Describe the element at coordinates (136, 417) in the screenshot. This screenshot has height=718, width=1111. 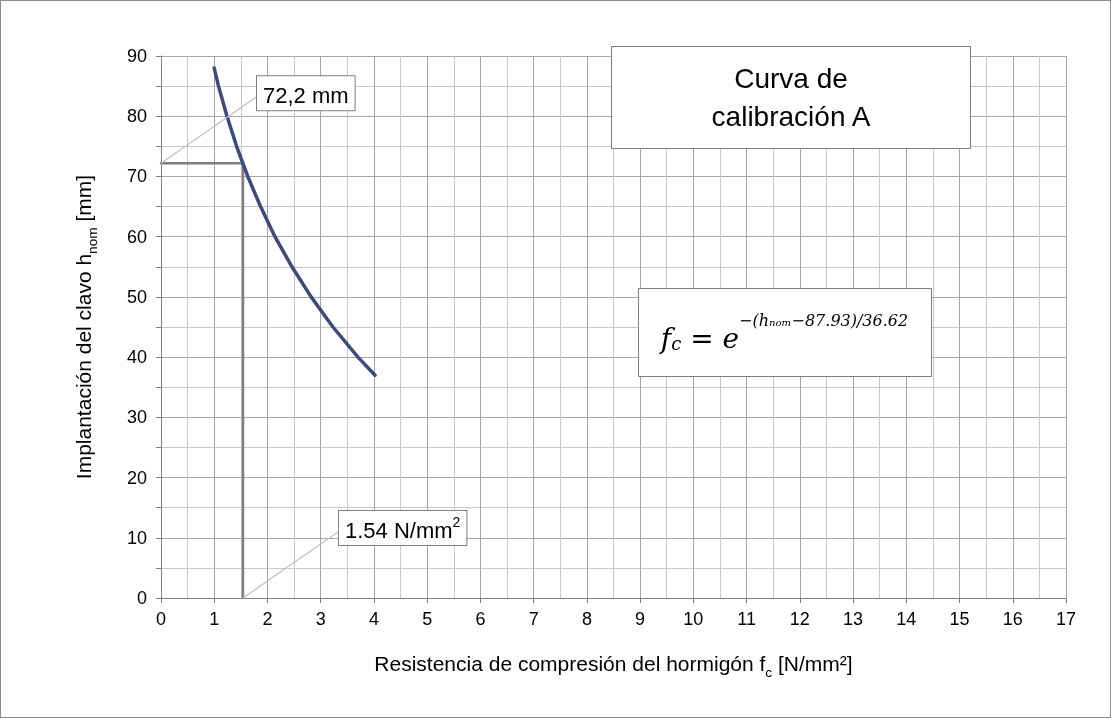
I see `y-tick-label: 30` at that location.